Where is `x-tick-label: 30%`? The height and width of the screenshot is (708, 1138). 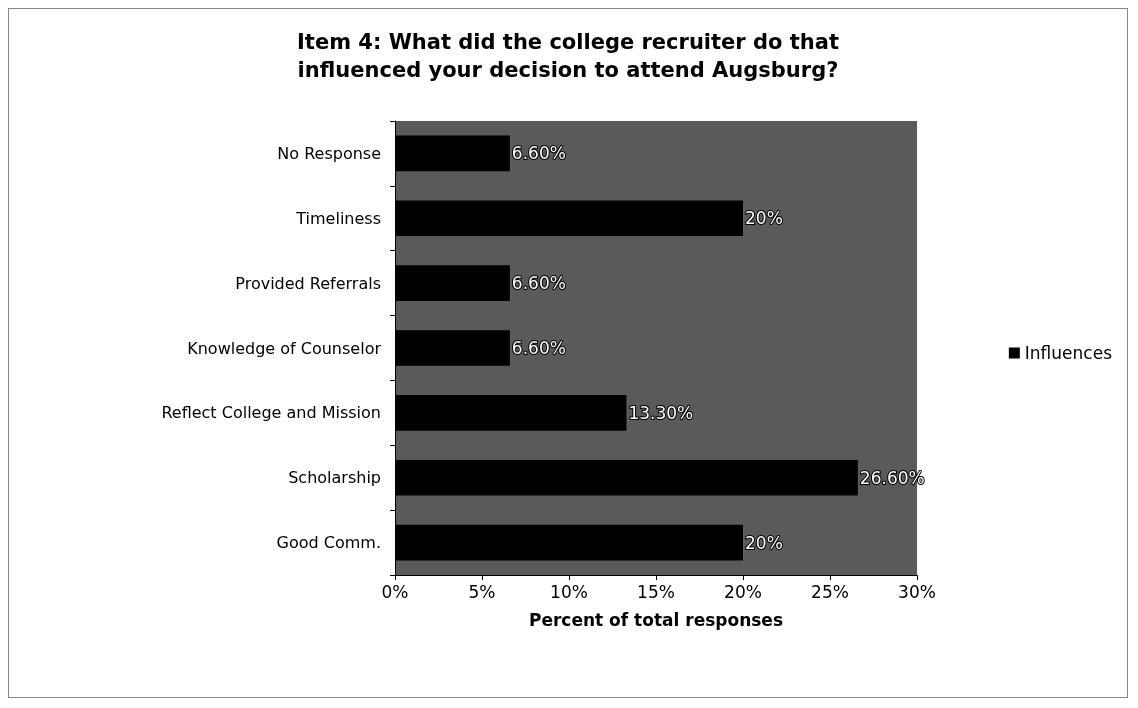 x-tick-label: 30% is located at coordinates (917, 591).